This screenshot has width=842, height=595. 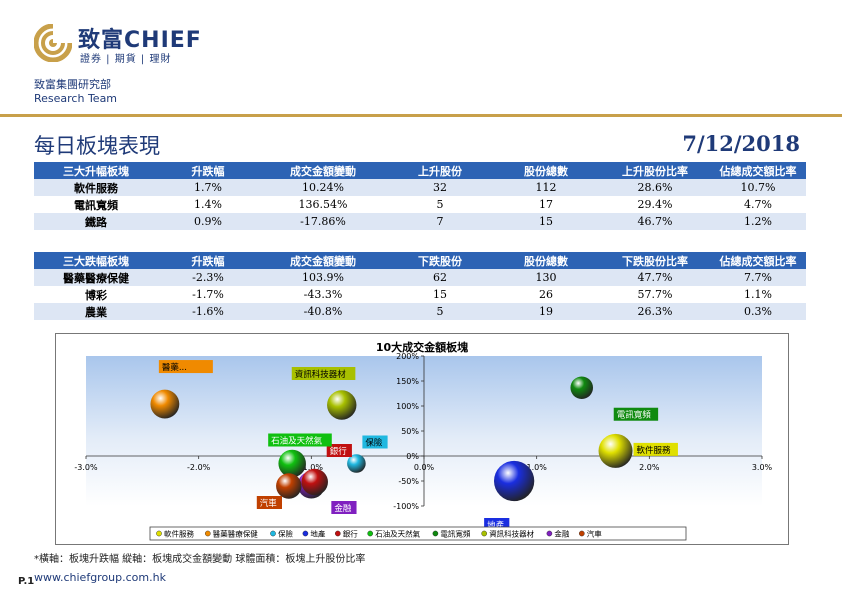 What do you see at coordinates (86, 467) in the screenshot?
I see `x-tick-label: -3.0%` at bounding box center [86, 467].